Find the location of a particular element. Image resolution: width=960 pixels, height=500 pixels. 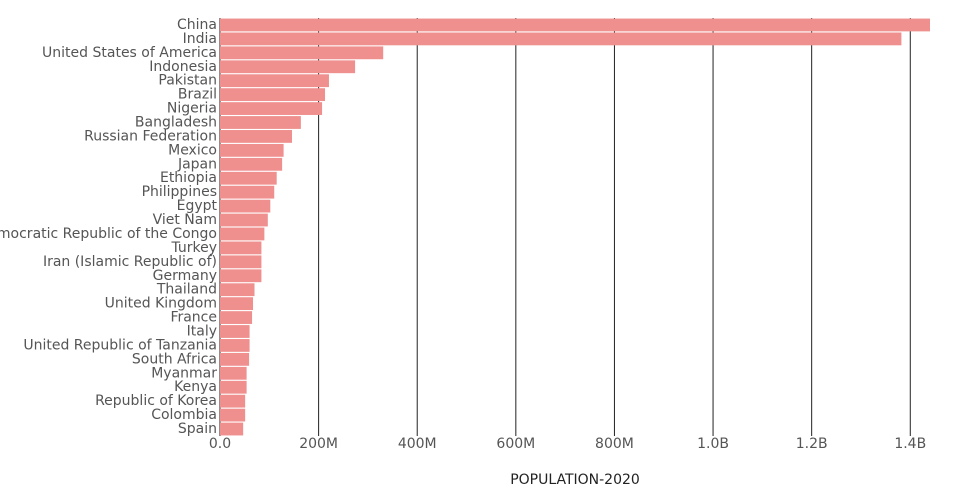

x-tick-label: 600M is located at coordinates (515, 444).